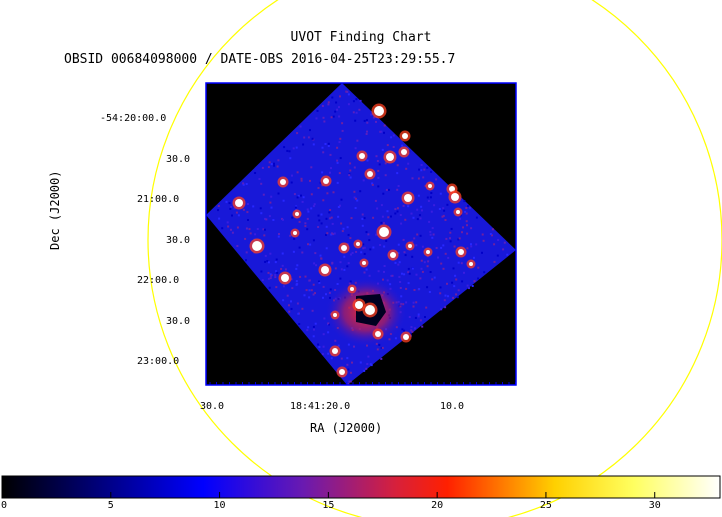 The width and height of the screenshot is (722, 517). I want to click on colorbar-tick-label: 25, so click(545, 505).